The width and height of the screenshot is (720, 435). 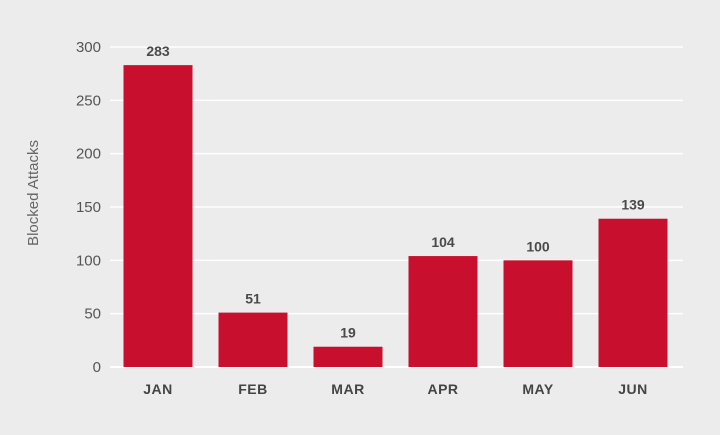 I want to click on bar-may, so click(x=538, y=313).